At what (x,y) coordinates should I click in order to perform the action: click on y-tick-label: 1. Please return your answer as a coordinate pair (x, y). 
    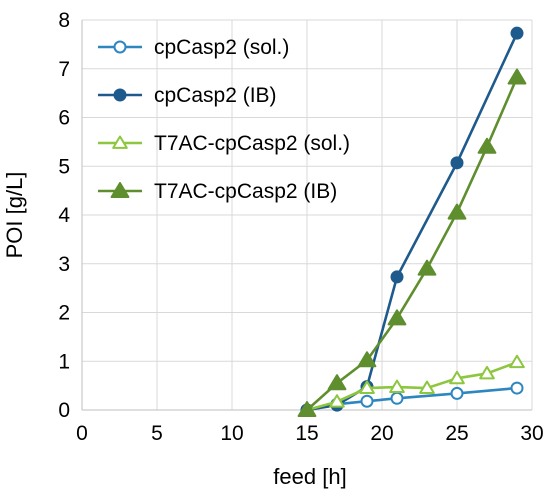
    Looking at the image, I should click on (64, 361).